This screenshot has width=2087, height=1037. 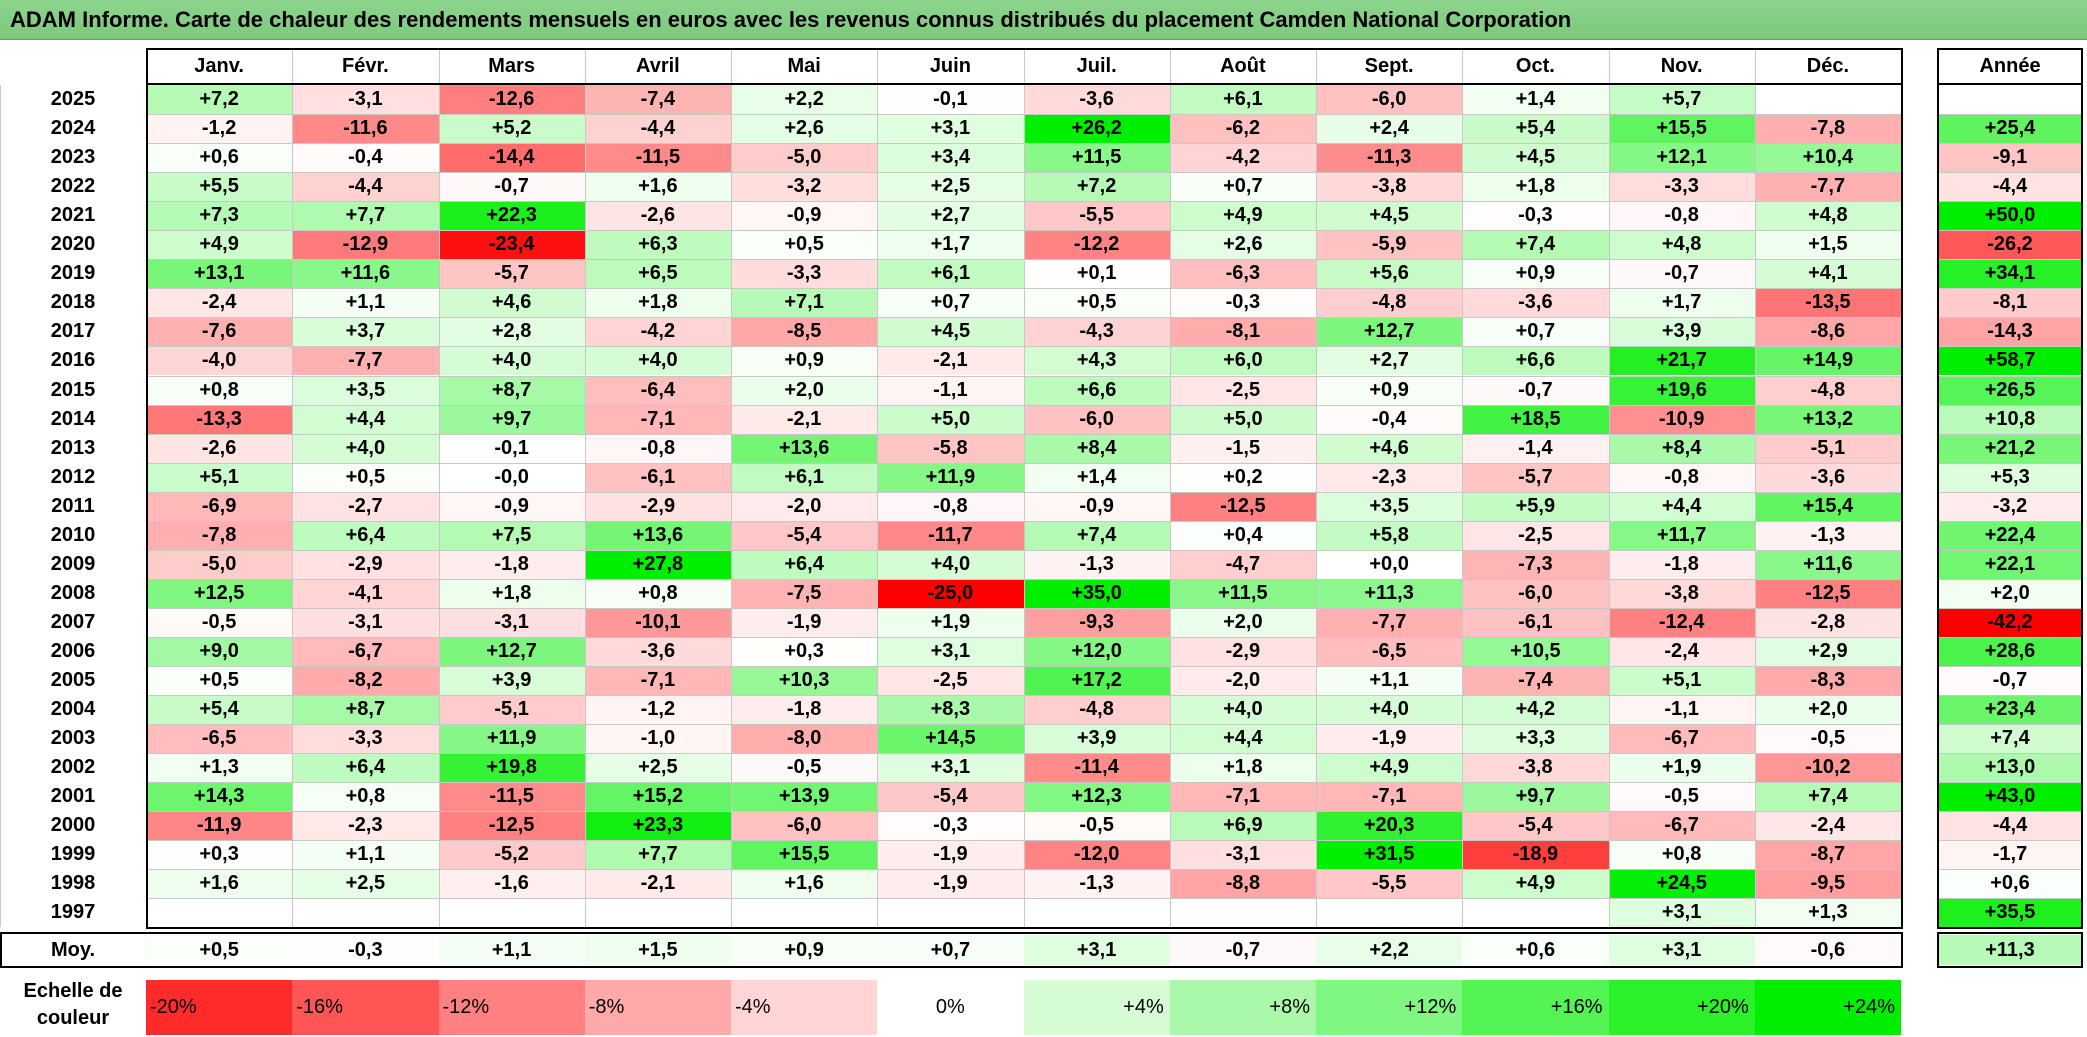 I want to click on year-label: 2007, so click(x=73, y=621).